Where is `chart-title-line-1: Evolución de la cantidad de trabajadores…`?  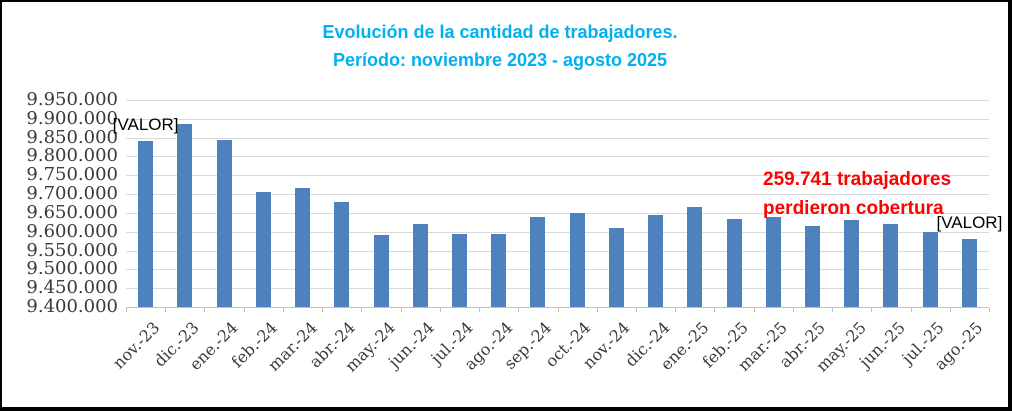
chart-title-line-1: Evolución de la cantidad de trabajadores… is located at coordinates (500, 32).